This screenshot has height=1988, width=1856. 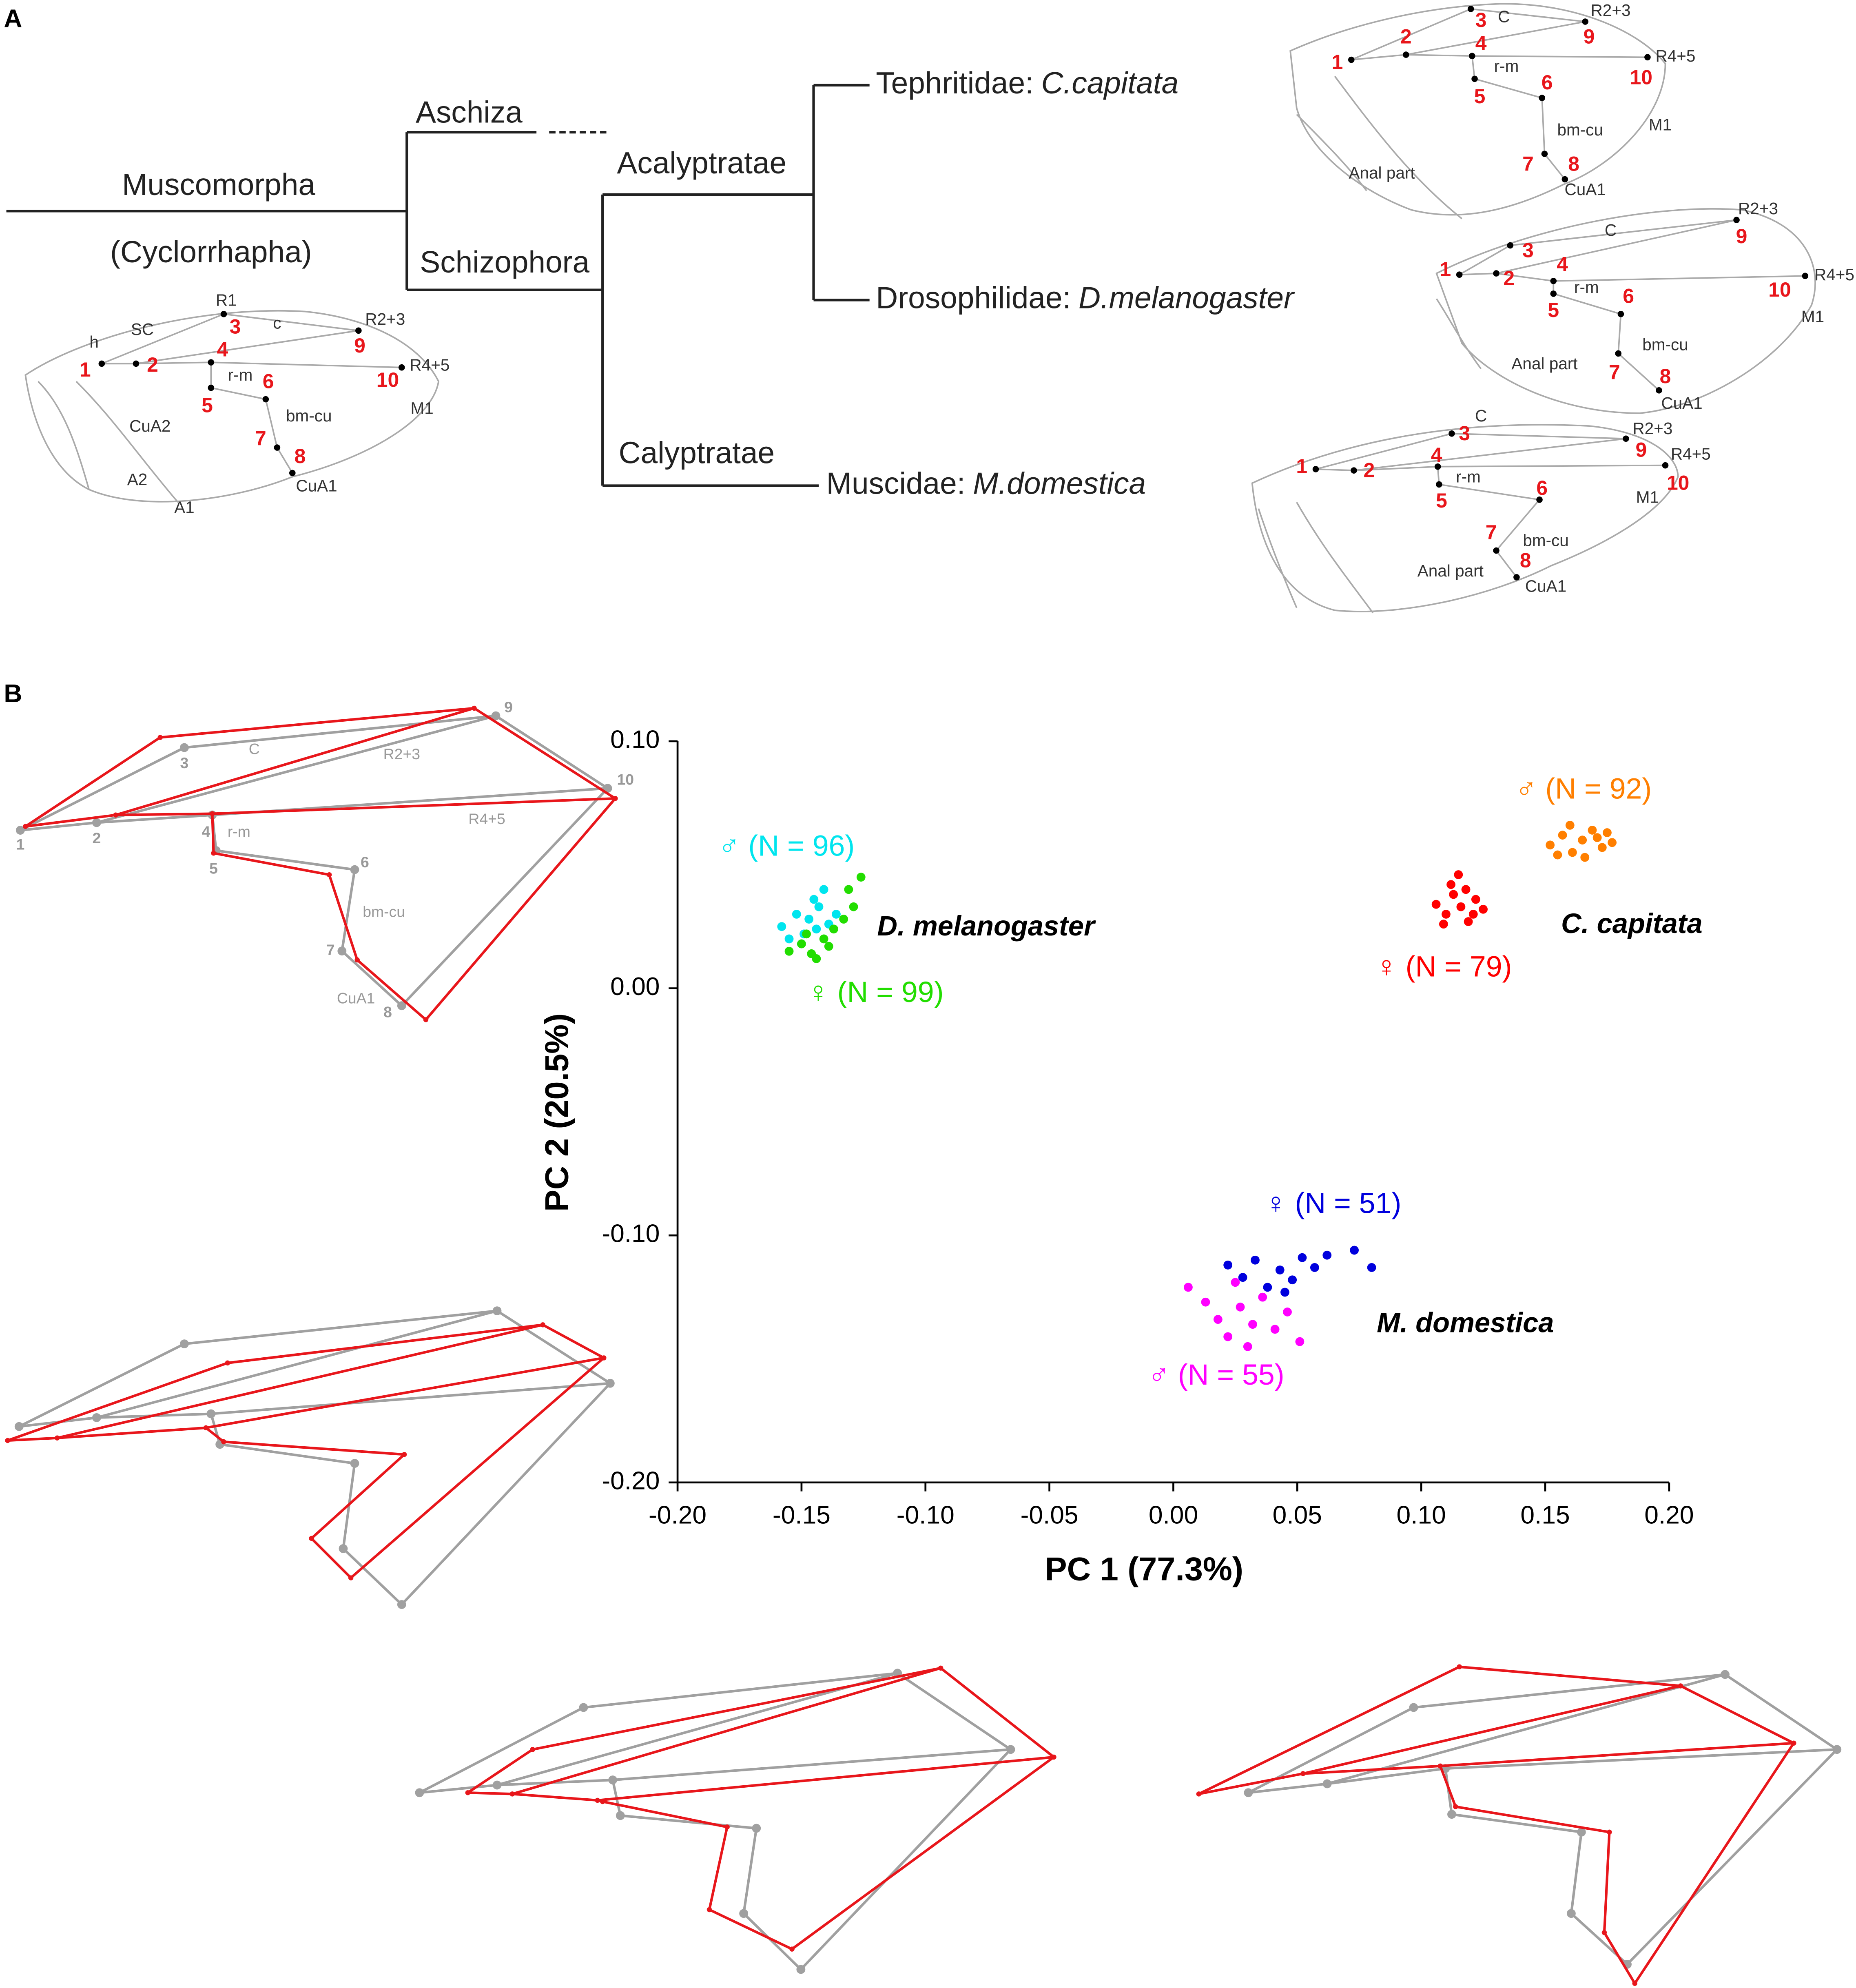 What do you see at coordinates (1086, 297) in the screenshot?
I see `tree-leaf-label: Drosophilidae: D.melanogaster` at bounding box center [1086, 297].